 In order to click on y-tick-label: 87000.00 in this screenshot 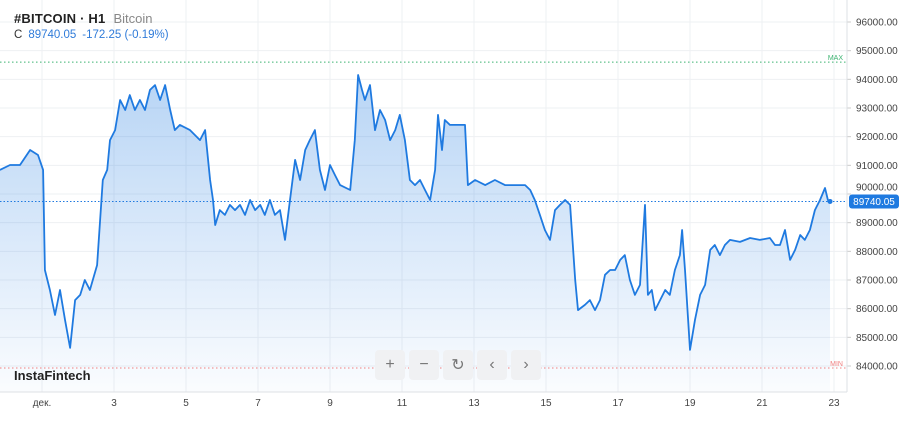, I will do `click(877, 281)`.